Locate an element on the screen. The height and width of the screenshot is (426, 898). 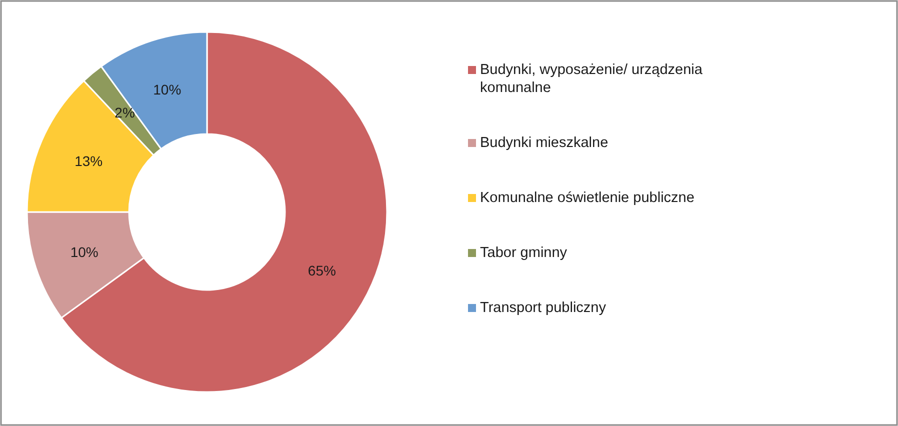
legend-label: Komunalne oświetlenie publiczne is located at coordinates (587, 198).